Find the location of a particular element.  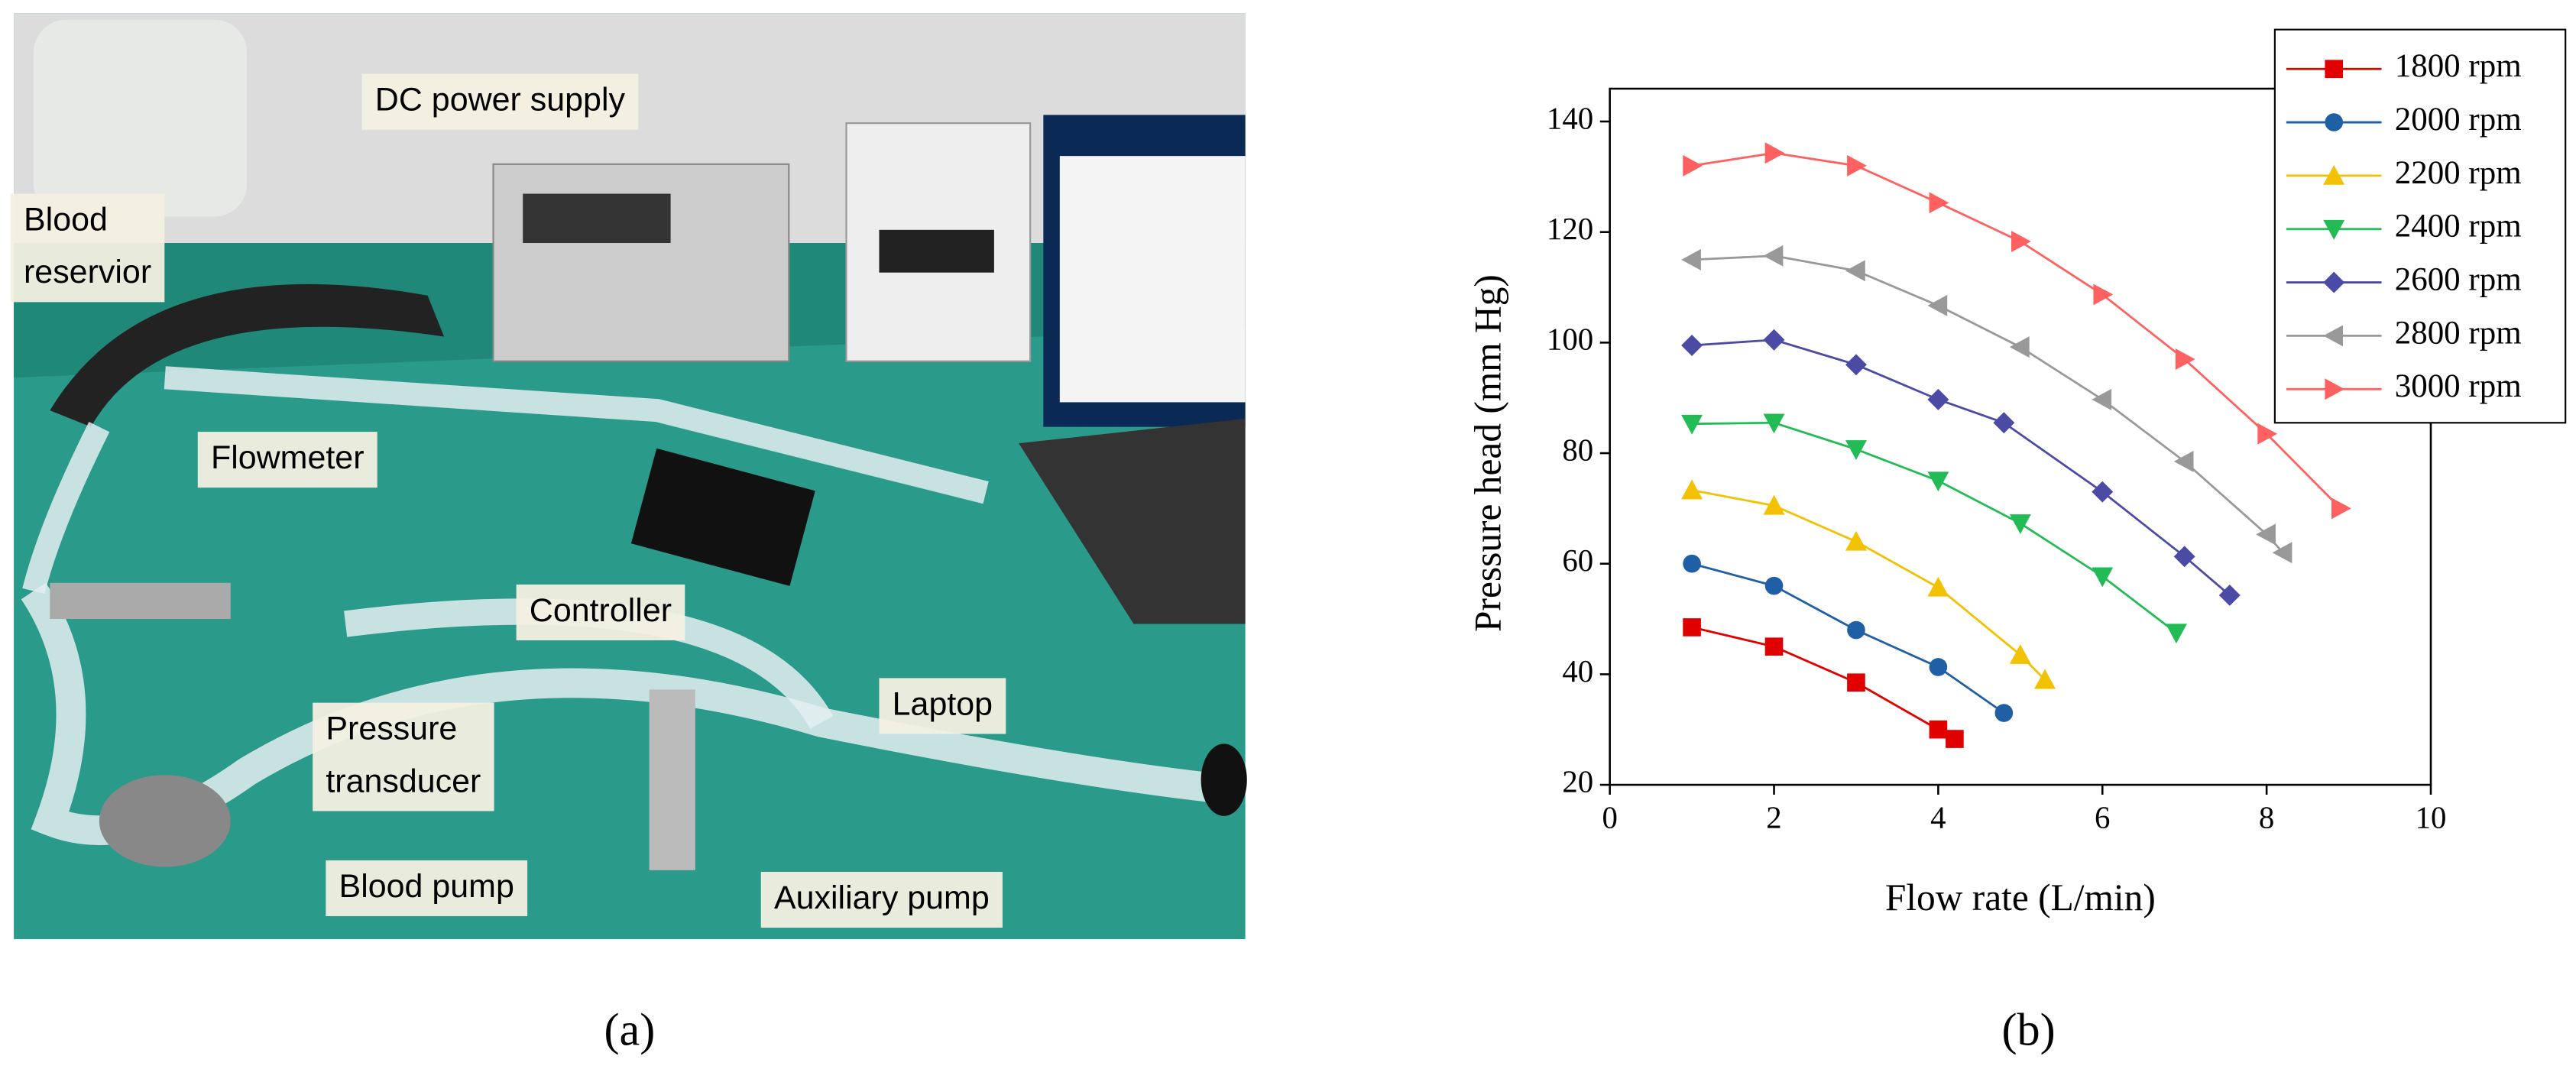

label-text: Blood pump is located at coordinates (427, 887).